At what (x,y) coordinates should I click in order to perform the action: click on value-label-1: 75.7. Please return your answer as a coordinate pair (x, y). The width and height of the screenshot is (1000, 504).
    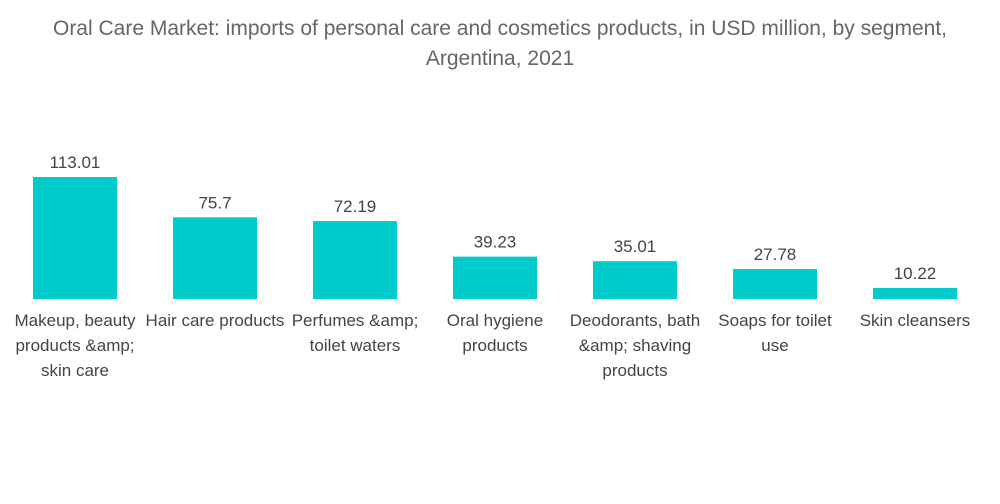
    Looking at the image, I should click on (214, 202).